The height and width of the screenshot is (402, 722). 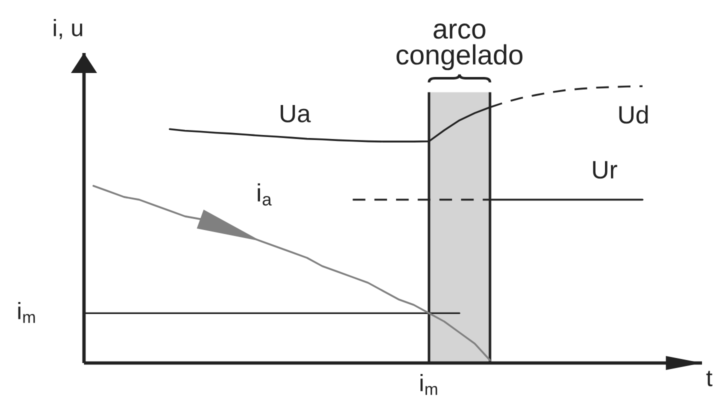 What do you see at coordinates (605, 170) in the screenshot?
I see `series-label: Ur` at bounding box center [605, 170].